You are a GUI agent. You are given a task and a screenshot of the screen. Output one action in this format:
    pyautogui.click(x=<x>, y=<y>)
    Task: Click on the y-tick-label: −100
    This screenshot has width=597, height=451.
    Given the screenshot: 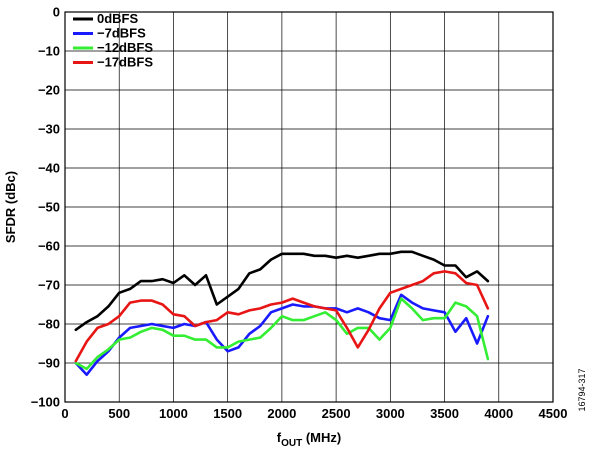 What is the action you would take?
    pyautogui.click(x=45, y=402)
    